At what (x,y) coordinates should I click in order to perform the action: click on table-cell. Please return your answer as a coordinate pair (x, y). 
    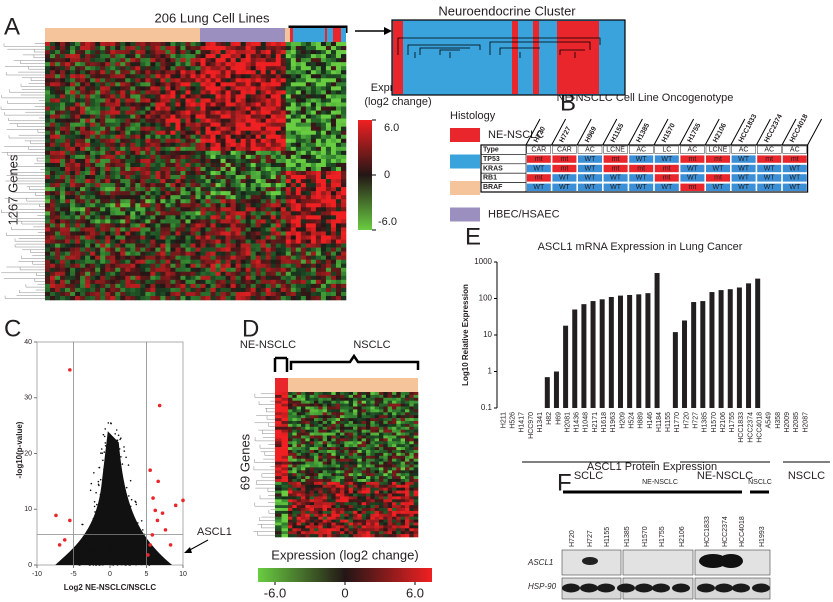
    Looking at the image, I should click on (794, 178).